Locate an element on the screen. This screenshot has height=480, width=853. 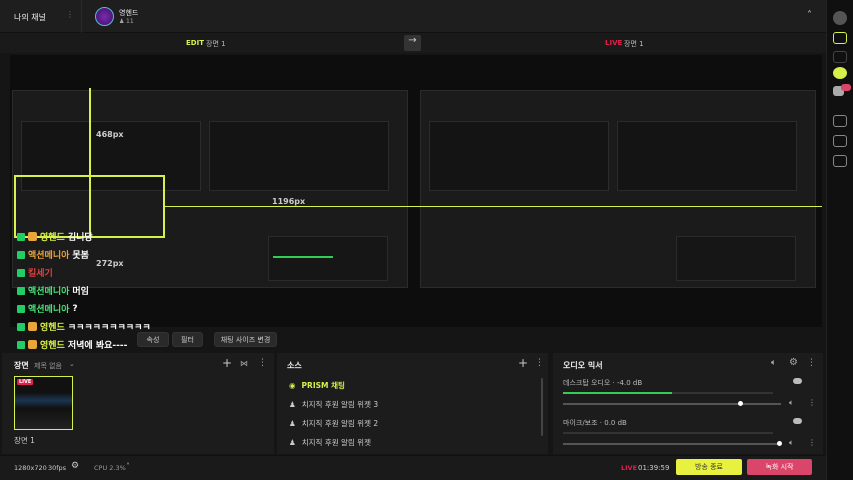
live-scene-name: 장면 1 is located at coordinates (634, 44).